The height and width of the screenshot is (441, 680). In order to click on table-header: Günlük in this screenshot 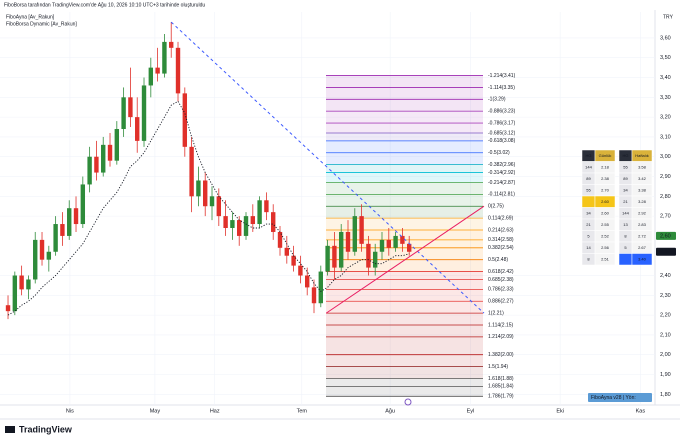, I will do `click(605, 155)`.